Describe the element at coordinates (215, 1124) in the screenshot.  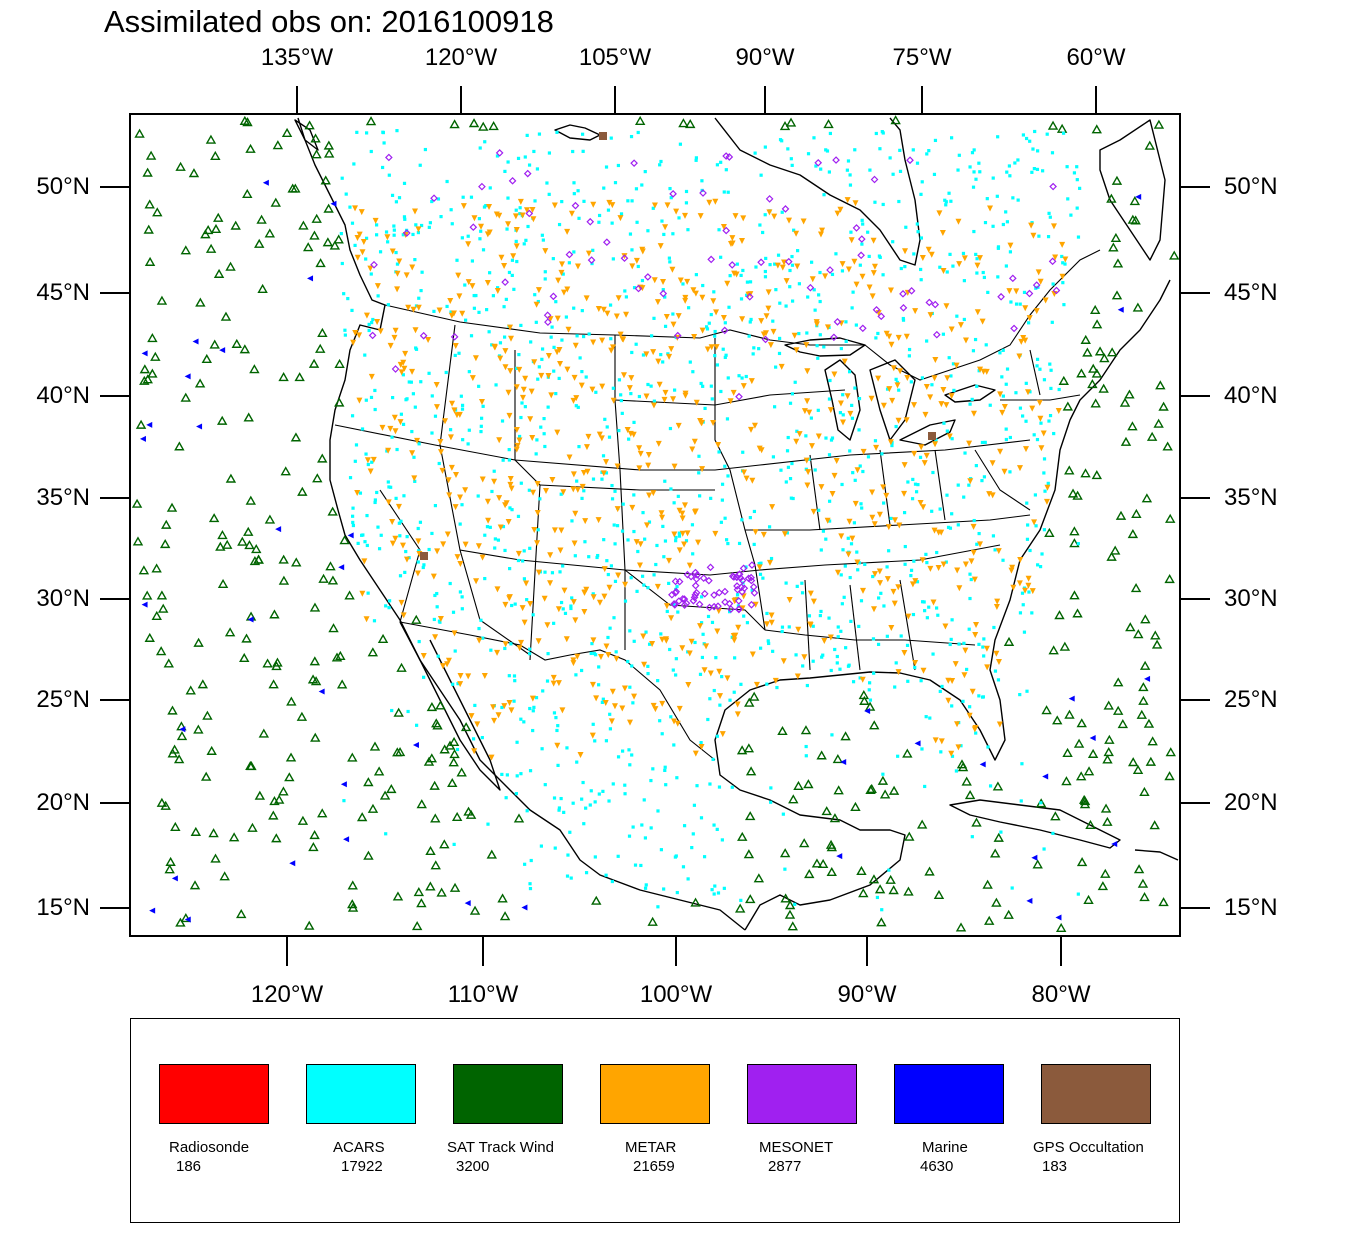
I see `legend-item-radiosonde: Radiosonde 186` at that location.